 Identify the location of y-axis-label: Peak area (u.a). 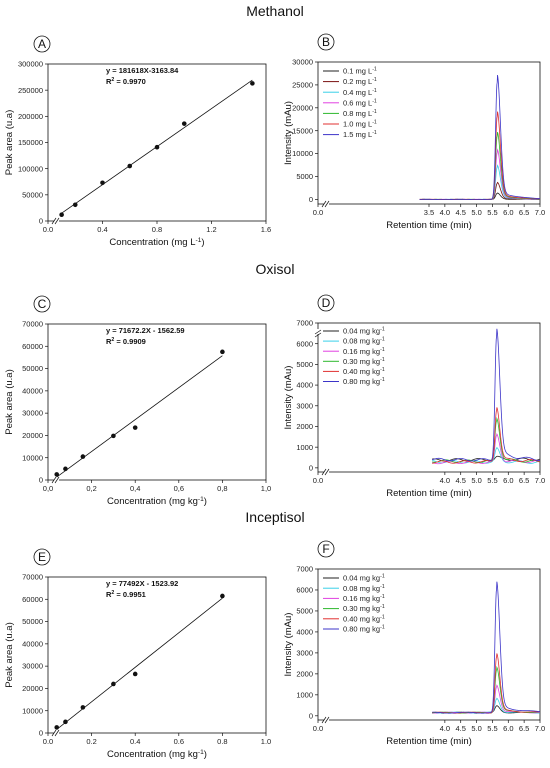
(9, 142).